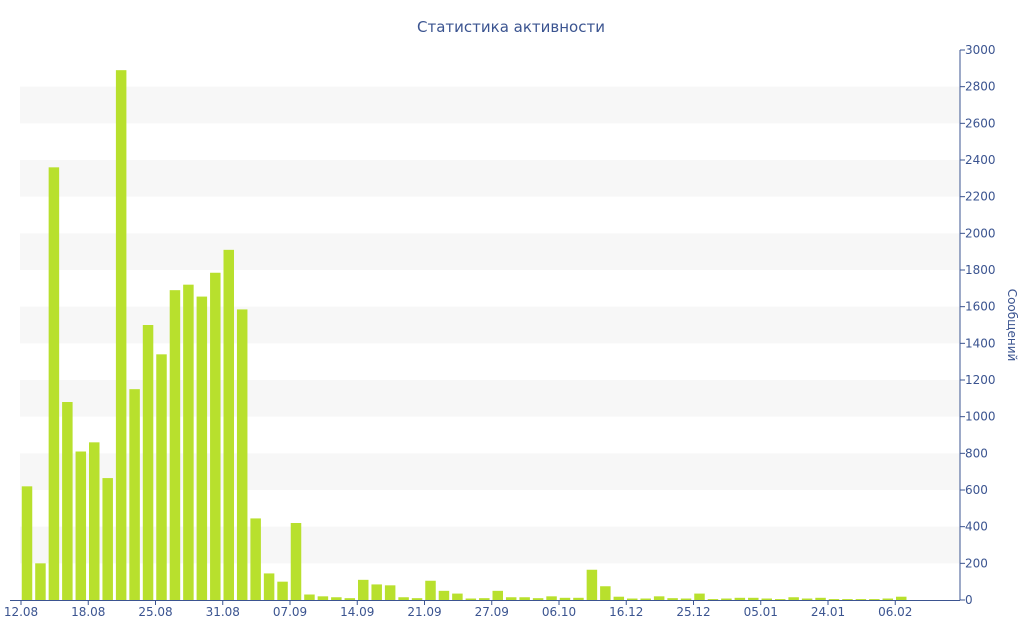  Describe the element at coordinates (980, 270) in the screenshot. I see `y-tick-label: 1800` at that location.